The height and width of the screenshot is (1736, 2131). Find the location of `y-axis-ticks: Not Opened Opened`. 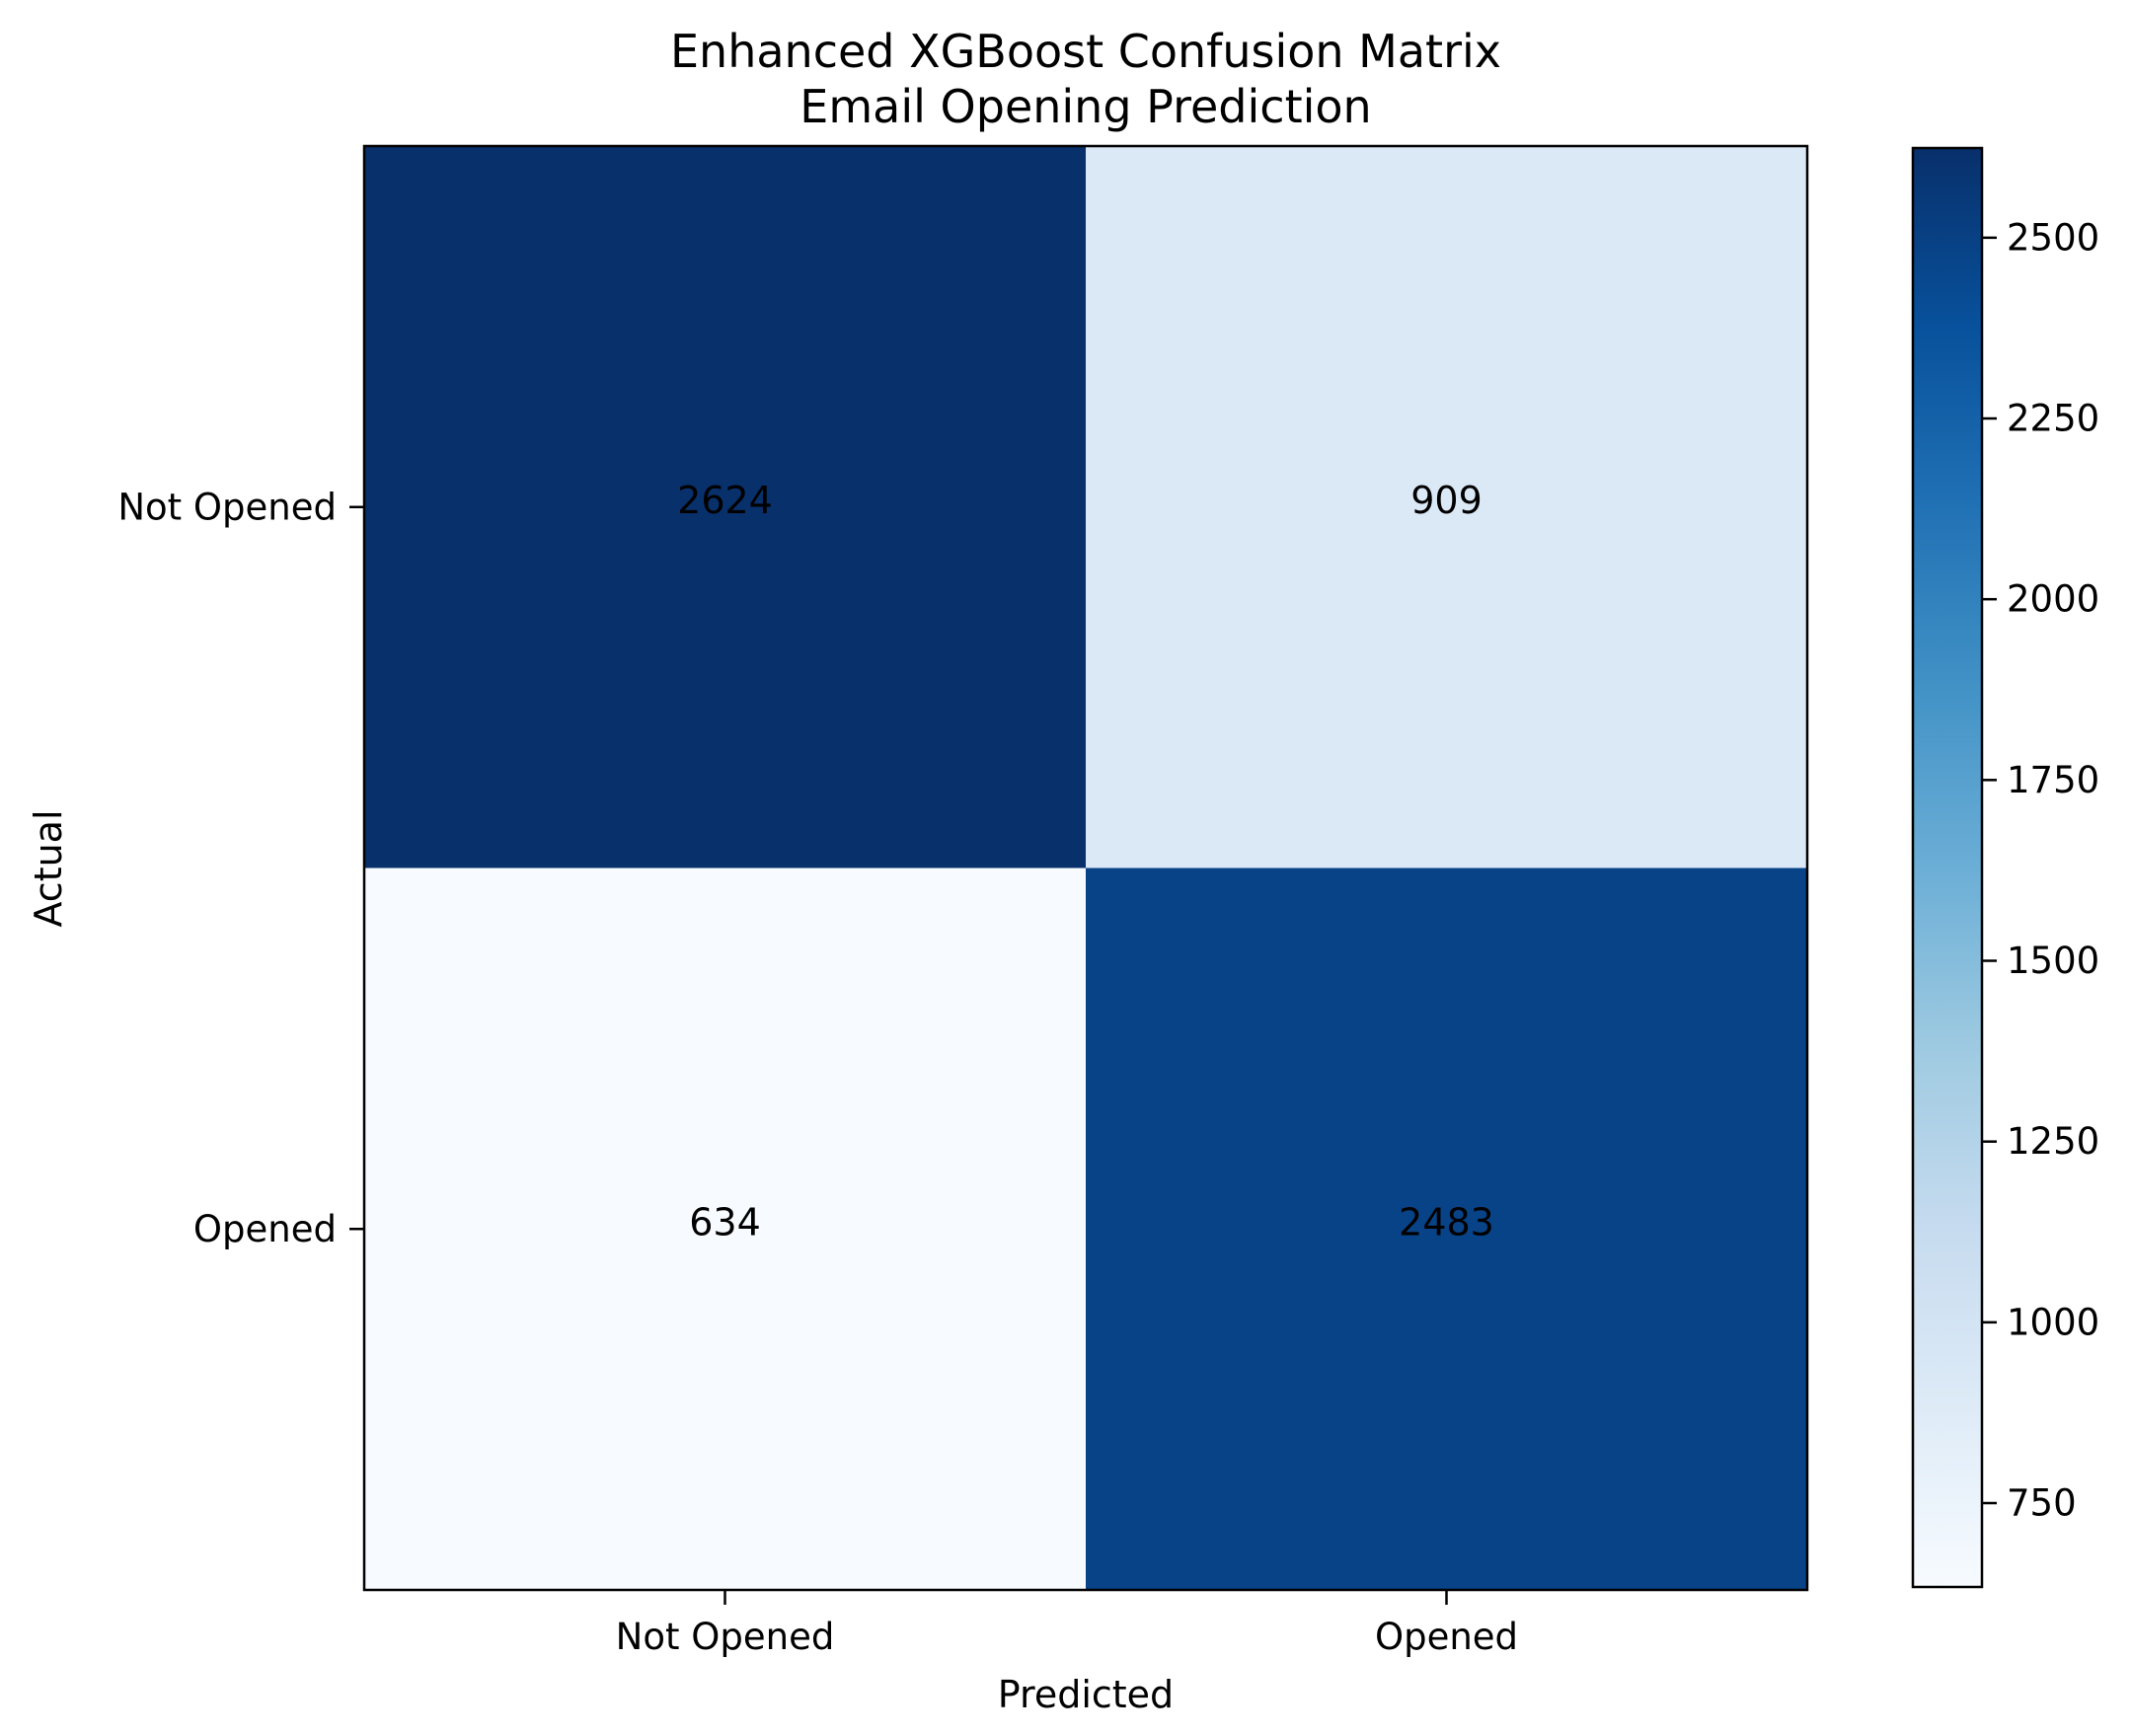

y-axis-ticks: Not Opened Opened is located at coordinates (240, 868).